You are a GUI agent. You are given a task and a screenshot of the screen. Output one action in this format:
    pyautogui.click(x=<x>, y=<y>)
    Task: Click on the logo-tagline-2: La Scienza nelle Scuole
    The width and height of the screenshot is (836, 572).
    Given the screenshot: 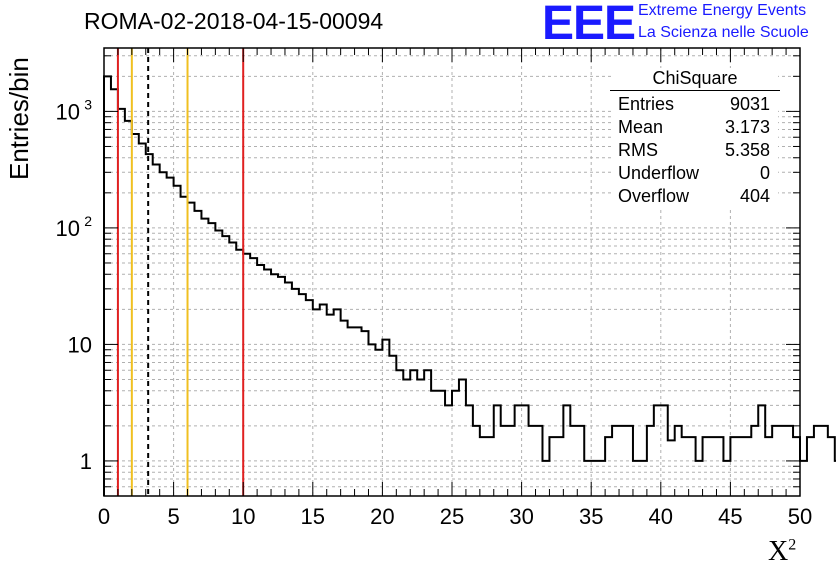 What is the action you would take?
    pyautogui.click(x=723, y=32)
    